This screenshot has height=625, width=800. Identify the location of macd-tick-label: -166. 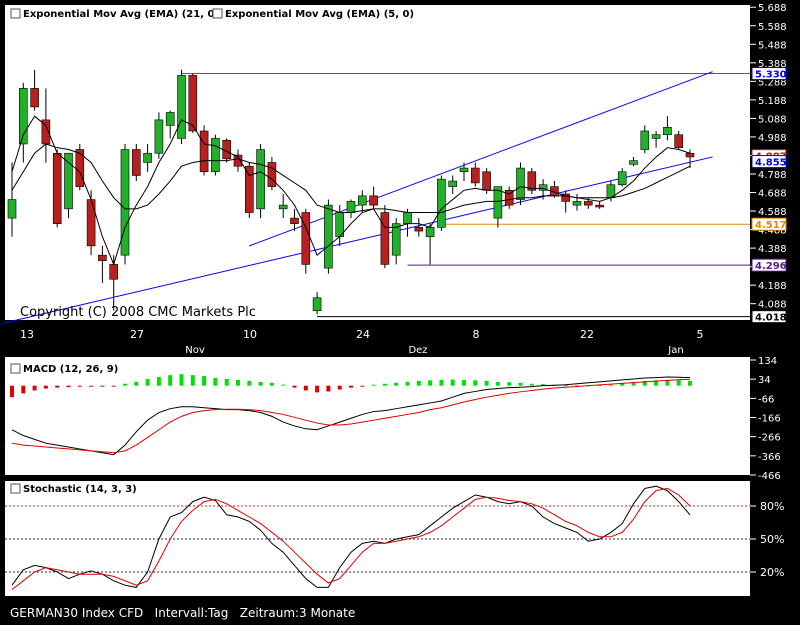
(769, 419).